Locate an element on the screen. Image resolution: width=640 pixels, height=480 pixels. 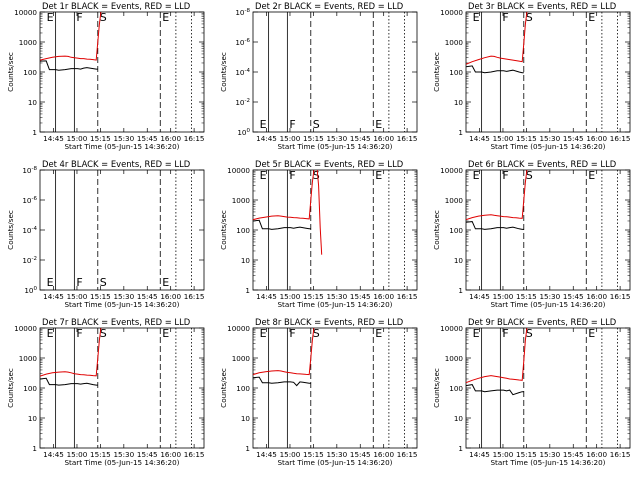
y-tick-label: 10-8 is located at coordinates (29, 170).